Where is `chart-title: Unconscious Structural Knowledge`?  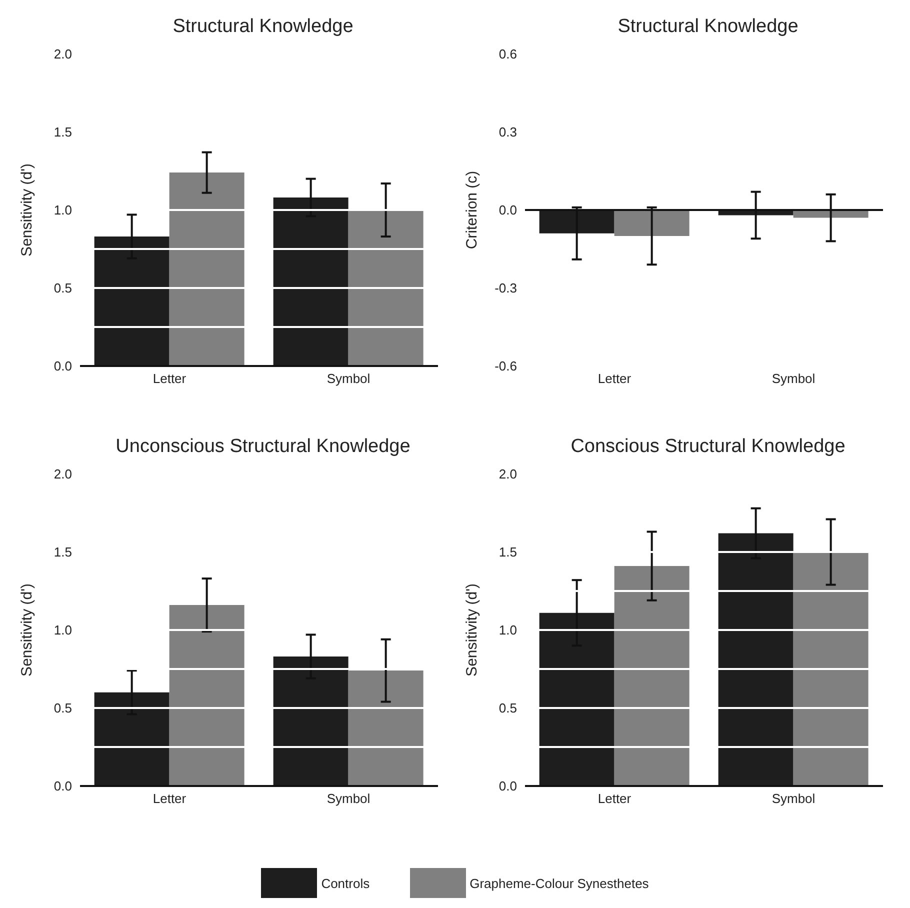
chart-title: Unconscious Structural Knowledge is located at coordinates (263, 447).